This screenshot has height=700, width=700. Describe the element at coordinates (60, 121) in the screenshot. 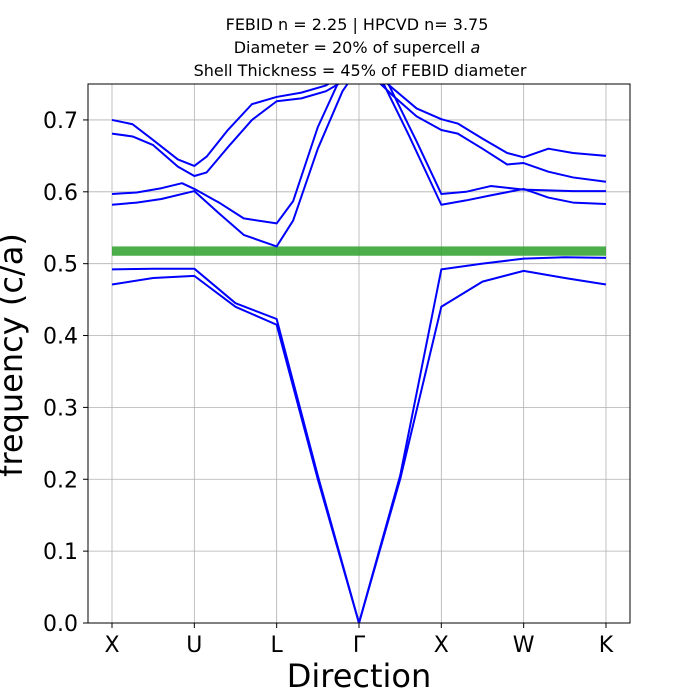

I see `y-tick-label: 0.7` at that location.